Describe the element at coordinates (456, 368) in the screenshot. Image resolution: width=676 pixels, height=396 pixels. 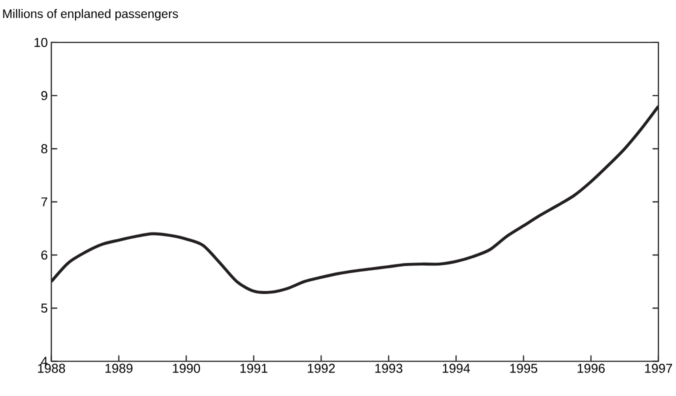
I see `x-tick-label: 1994` at that location.